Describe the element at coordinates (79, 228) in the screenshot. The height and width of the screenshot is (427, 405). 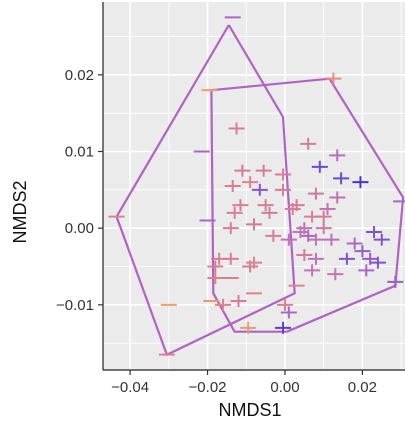
I see `y-tick-label: 0.00` at that location.